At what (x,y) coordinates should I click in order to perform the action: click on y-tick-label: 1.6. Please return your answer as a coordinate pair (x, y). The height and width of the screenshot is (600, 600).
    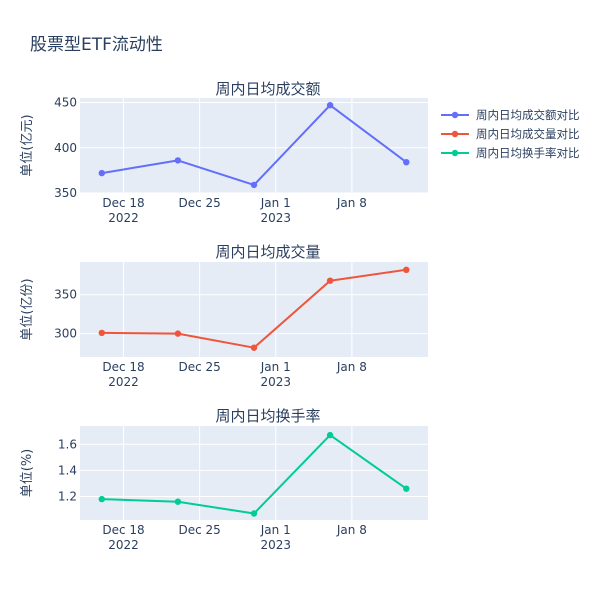
    Looking at the image, I should click on (67, 444).